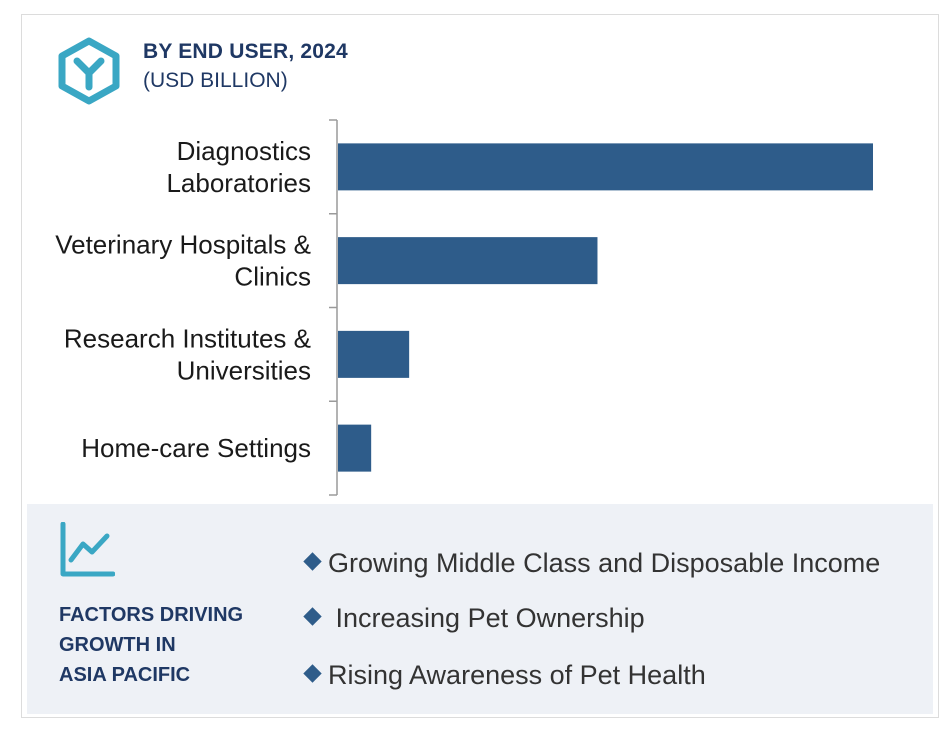 This screenshot has height=734, width=951. I want to click on factors-title: FACTORS DRIVING GROWTH IN ASIA PACIFIC, so click(169, 645).